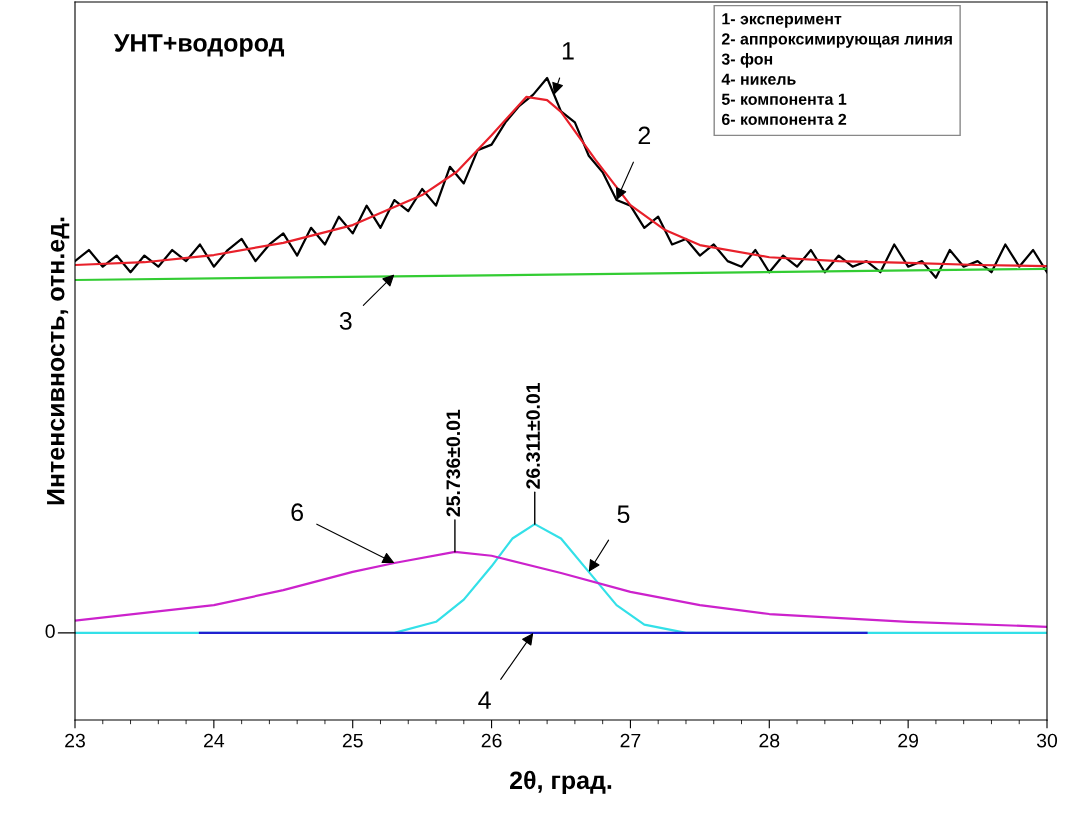 This screenshot has width=1065, height=830. Describe the element at coordinates (561, 782) in the screenshot. I see `x-axis-title: 2θ, град.` at that location.